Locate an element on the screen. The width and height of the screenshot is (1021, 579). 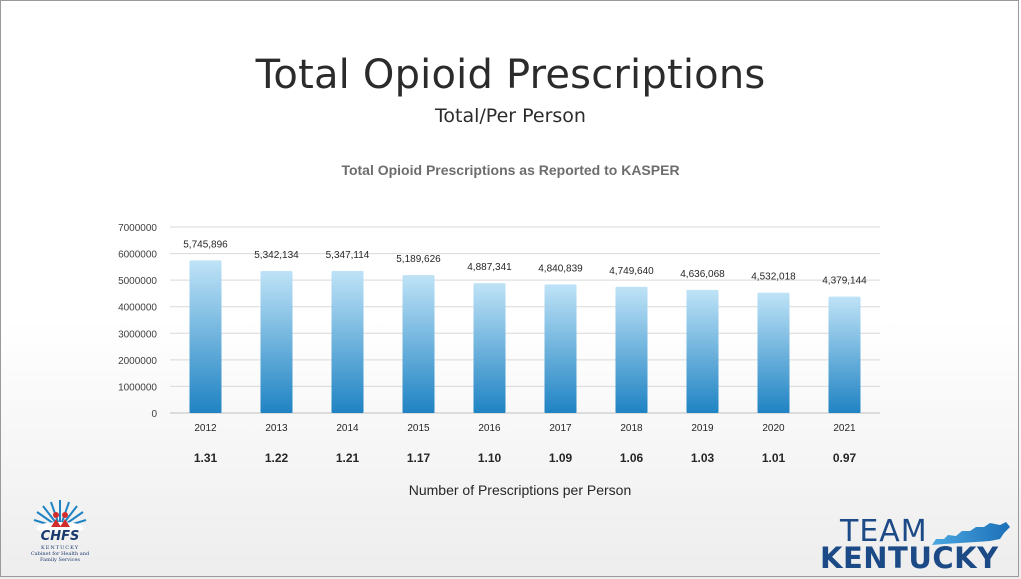
bar-2019 is located at coordinates (702, 351).